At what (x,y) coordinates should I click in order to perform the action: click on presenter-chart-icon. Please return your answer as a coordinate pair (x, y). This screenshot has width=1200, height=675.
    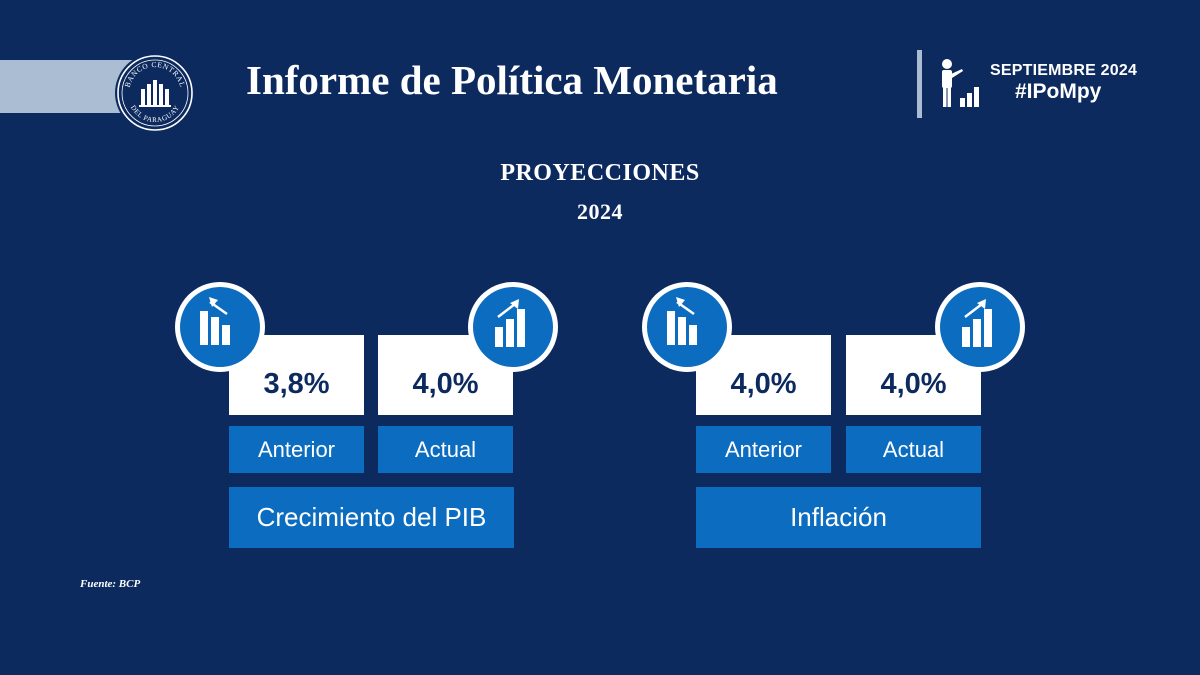
    Looking at the image, I should click on (960, 83).